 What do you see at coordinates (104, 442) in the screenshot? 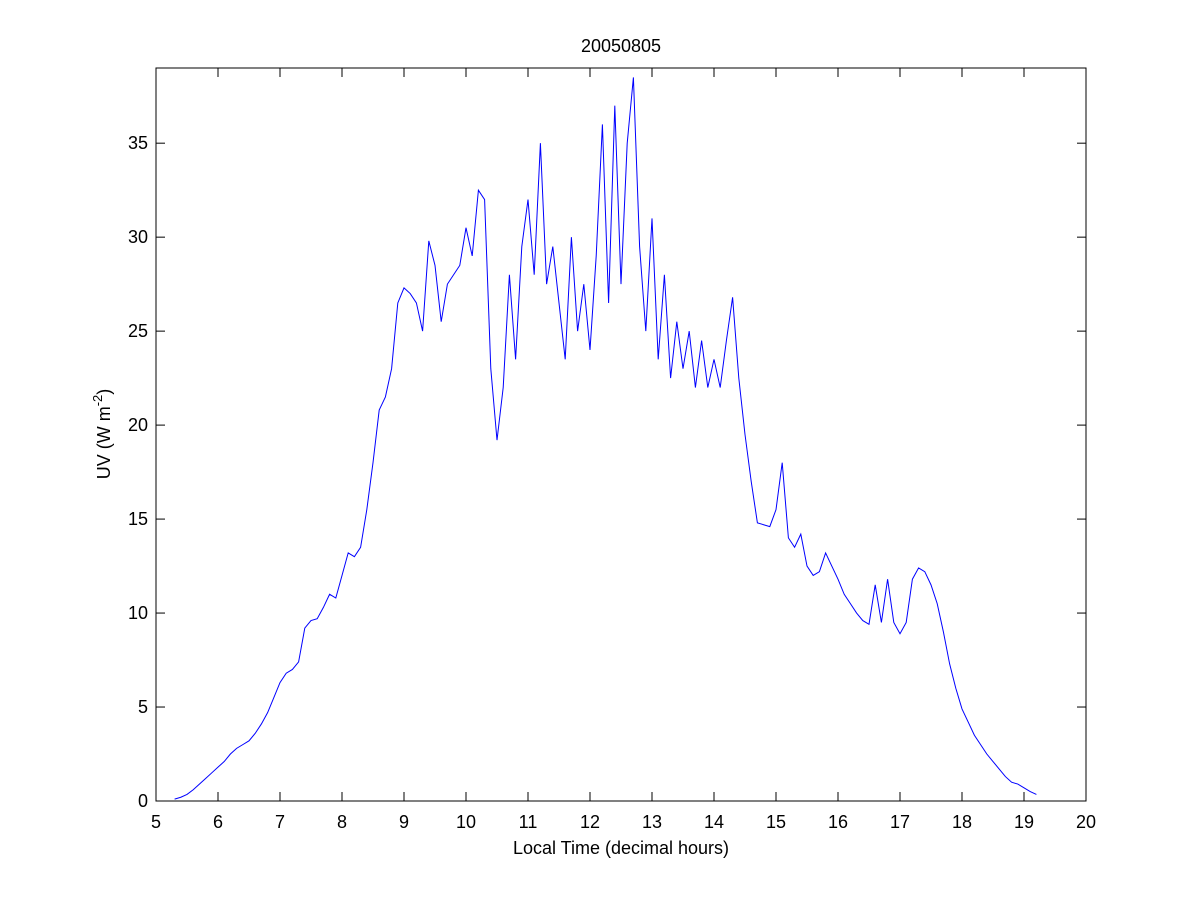
I see `y-axis-label-text: UV (W m` at bounding box center [104, 442].